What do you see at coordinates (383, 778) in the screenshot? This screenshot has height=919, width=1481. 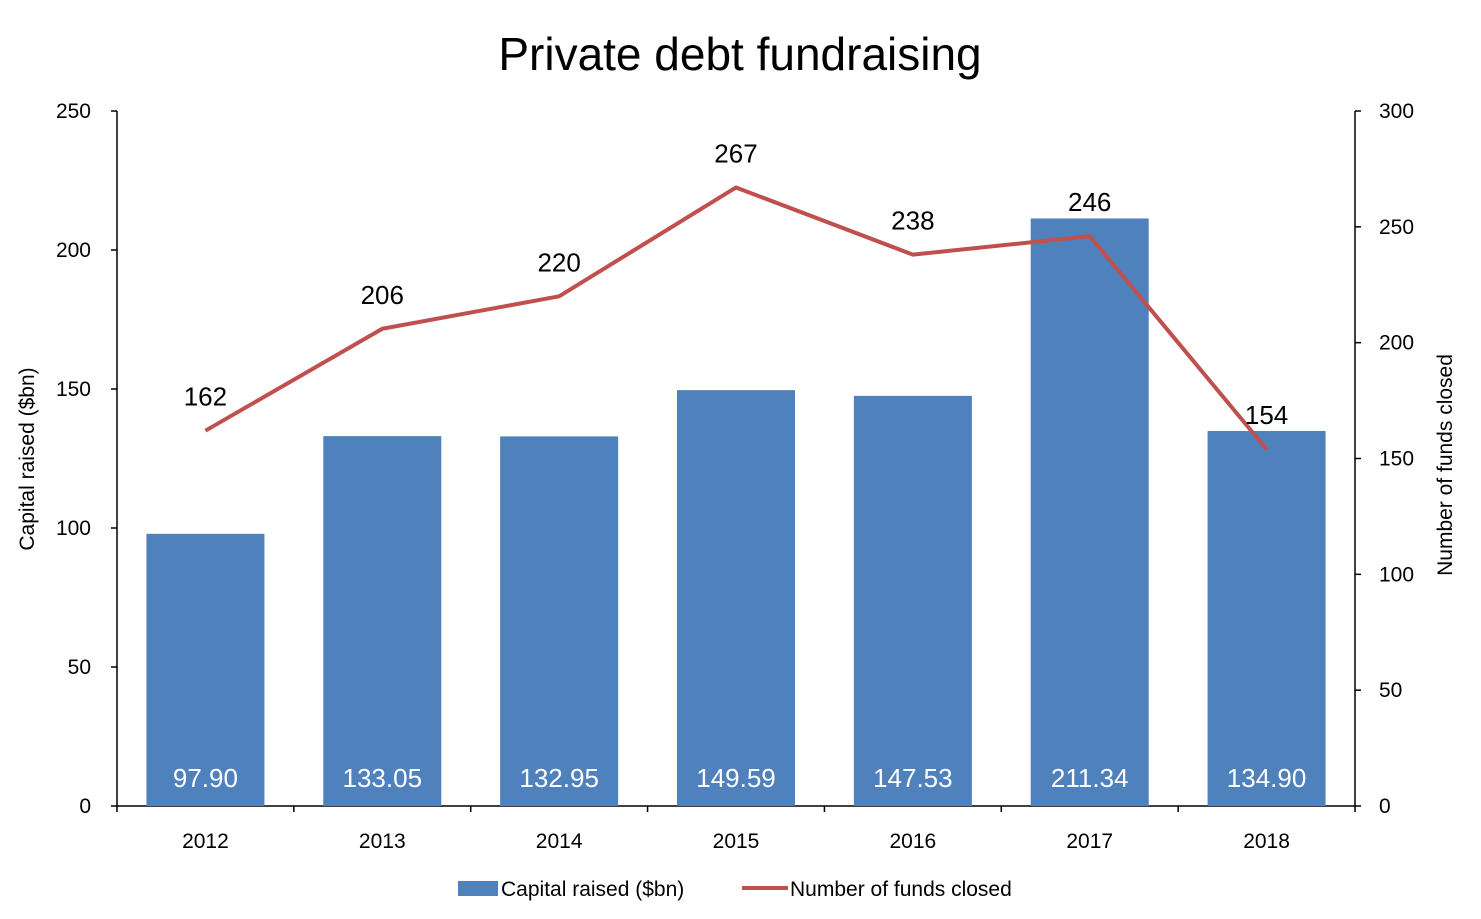 I see `bar-value-label: 133.05` at bounding box center [383, 778].